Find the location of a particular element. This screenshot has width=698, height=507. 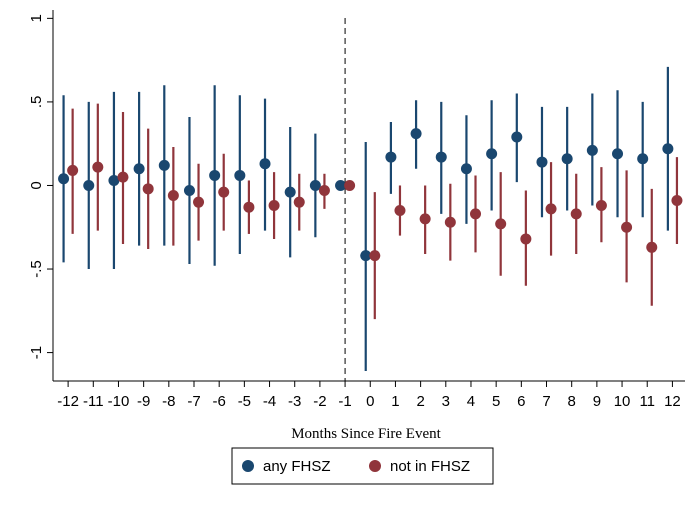

legend-marker-any-fhsz is located at coordinates (248, 466).